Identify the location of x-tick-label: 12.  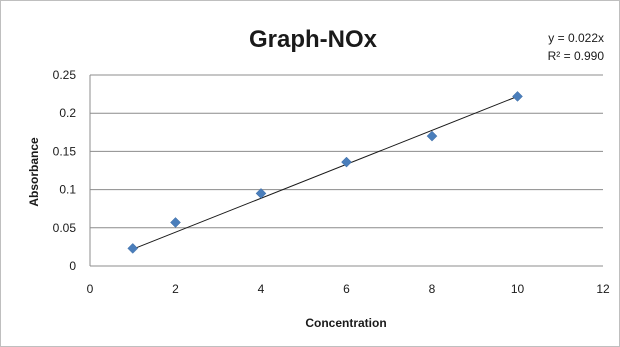
(603, 289).